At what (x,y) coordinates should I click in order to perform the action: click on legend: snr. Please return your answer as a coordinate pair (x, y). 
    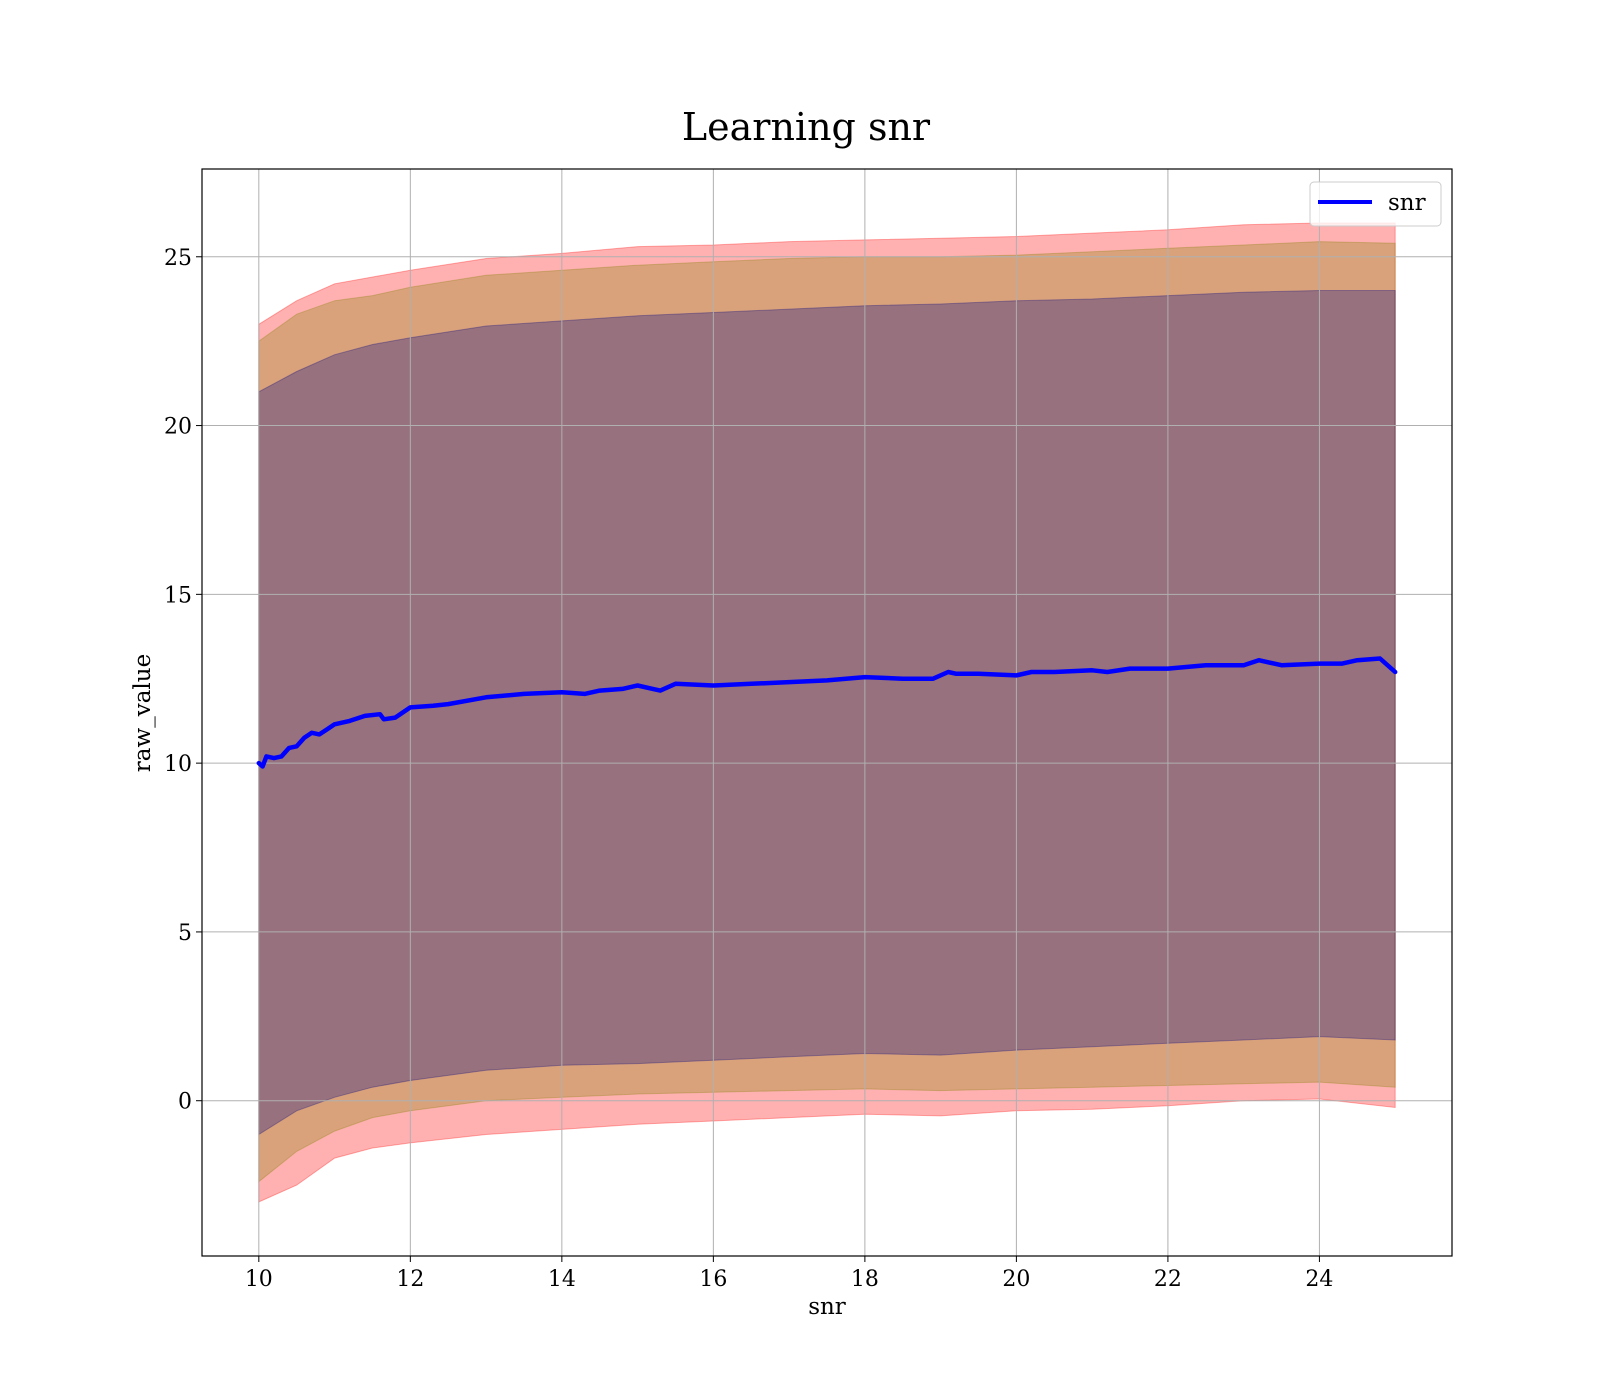
    Looking at the image, I should click on (1375, 204).